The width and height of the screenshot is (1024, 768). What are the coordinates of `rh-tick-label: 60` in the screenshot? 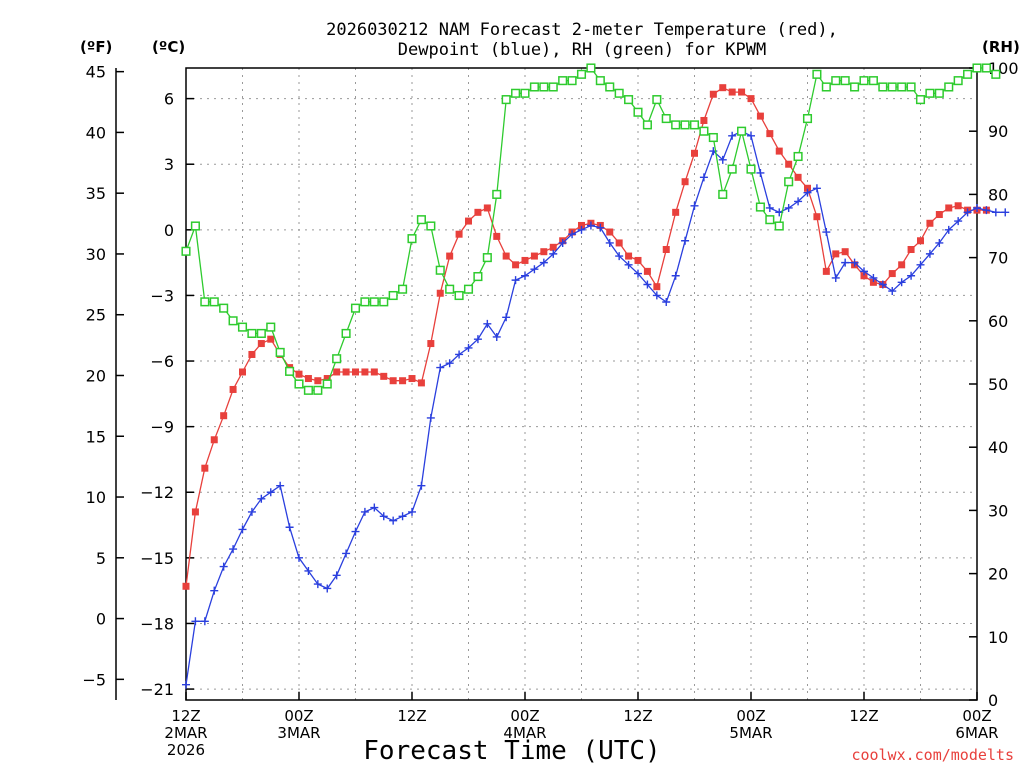 It's located at (998, 321).